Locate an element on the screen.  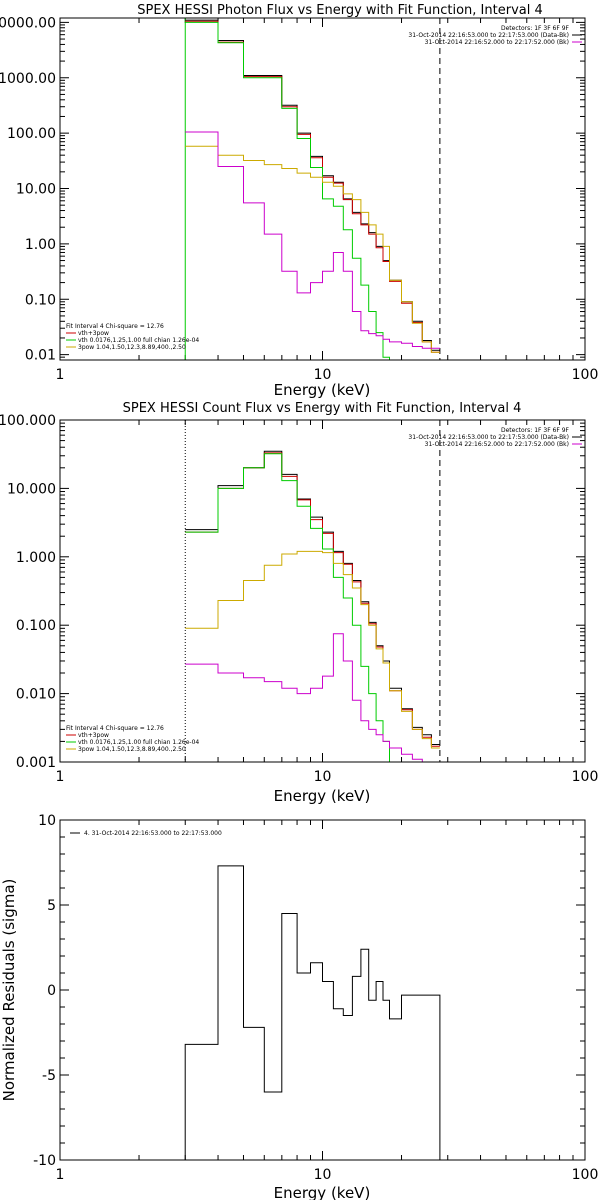
count-y-tick-label: 0.100 is located at coordinates (36, 626).